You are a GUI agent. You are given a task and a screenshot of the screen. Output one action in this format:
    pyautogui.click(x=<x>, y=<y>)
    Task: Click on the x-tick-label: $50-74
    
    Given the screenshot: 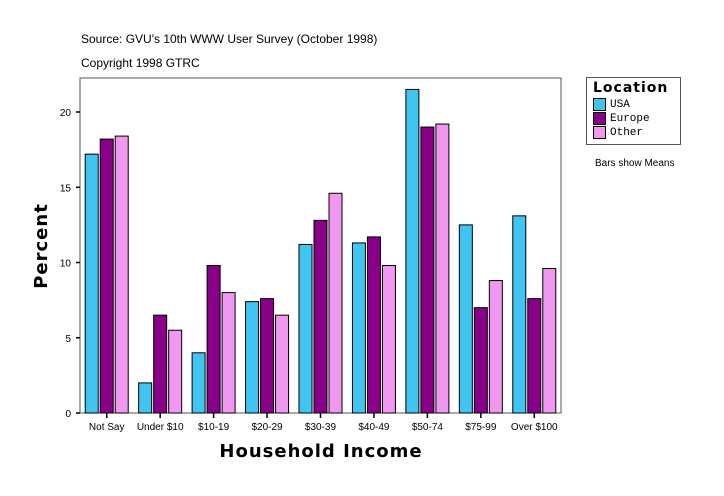 What is the action you would take?
    pyautogui.click(x=428, y=427)
    